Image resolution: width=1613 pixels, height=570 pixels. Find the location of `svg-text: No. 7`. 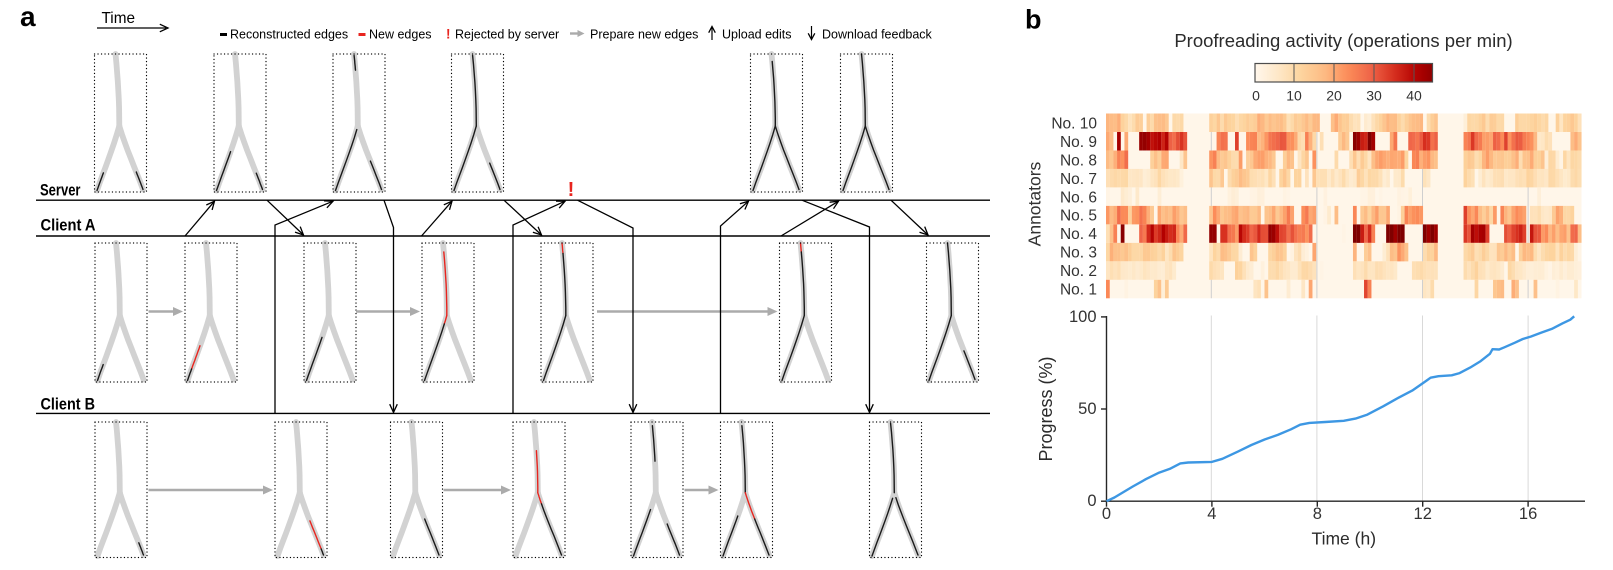

svg-text: No. 7 is located at coordinates (1078, 179).